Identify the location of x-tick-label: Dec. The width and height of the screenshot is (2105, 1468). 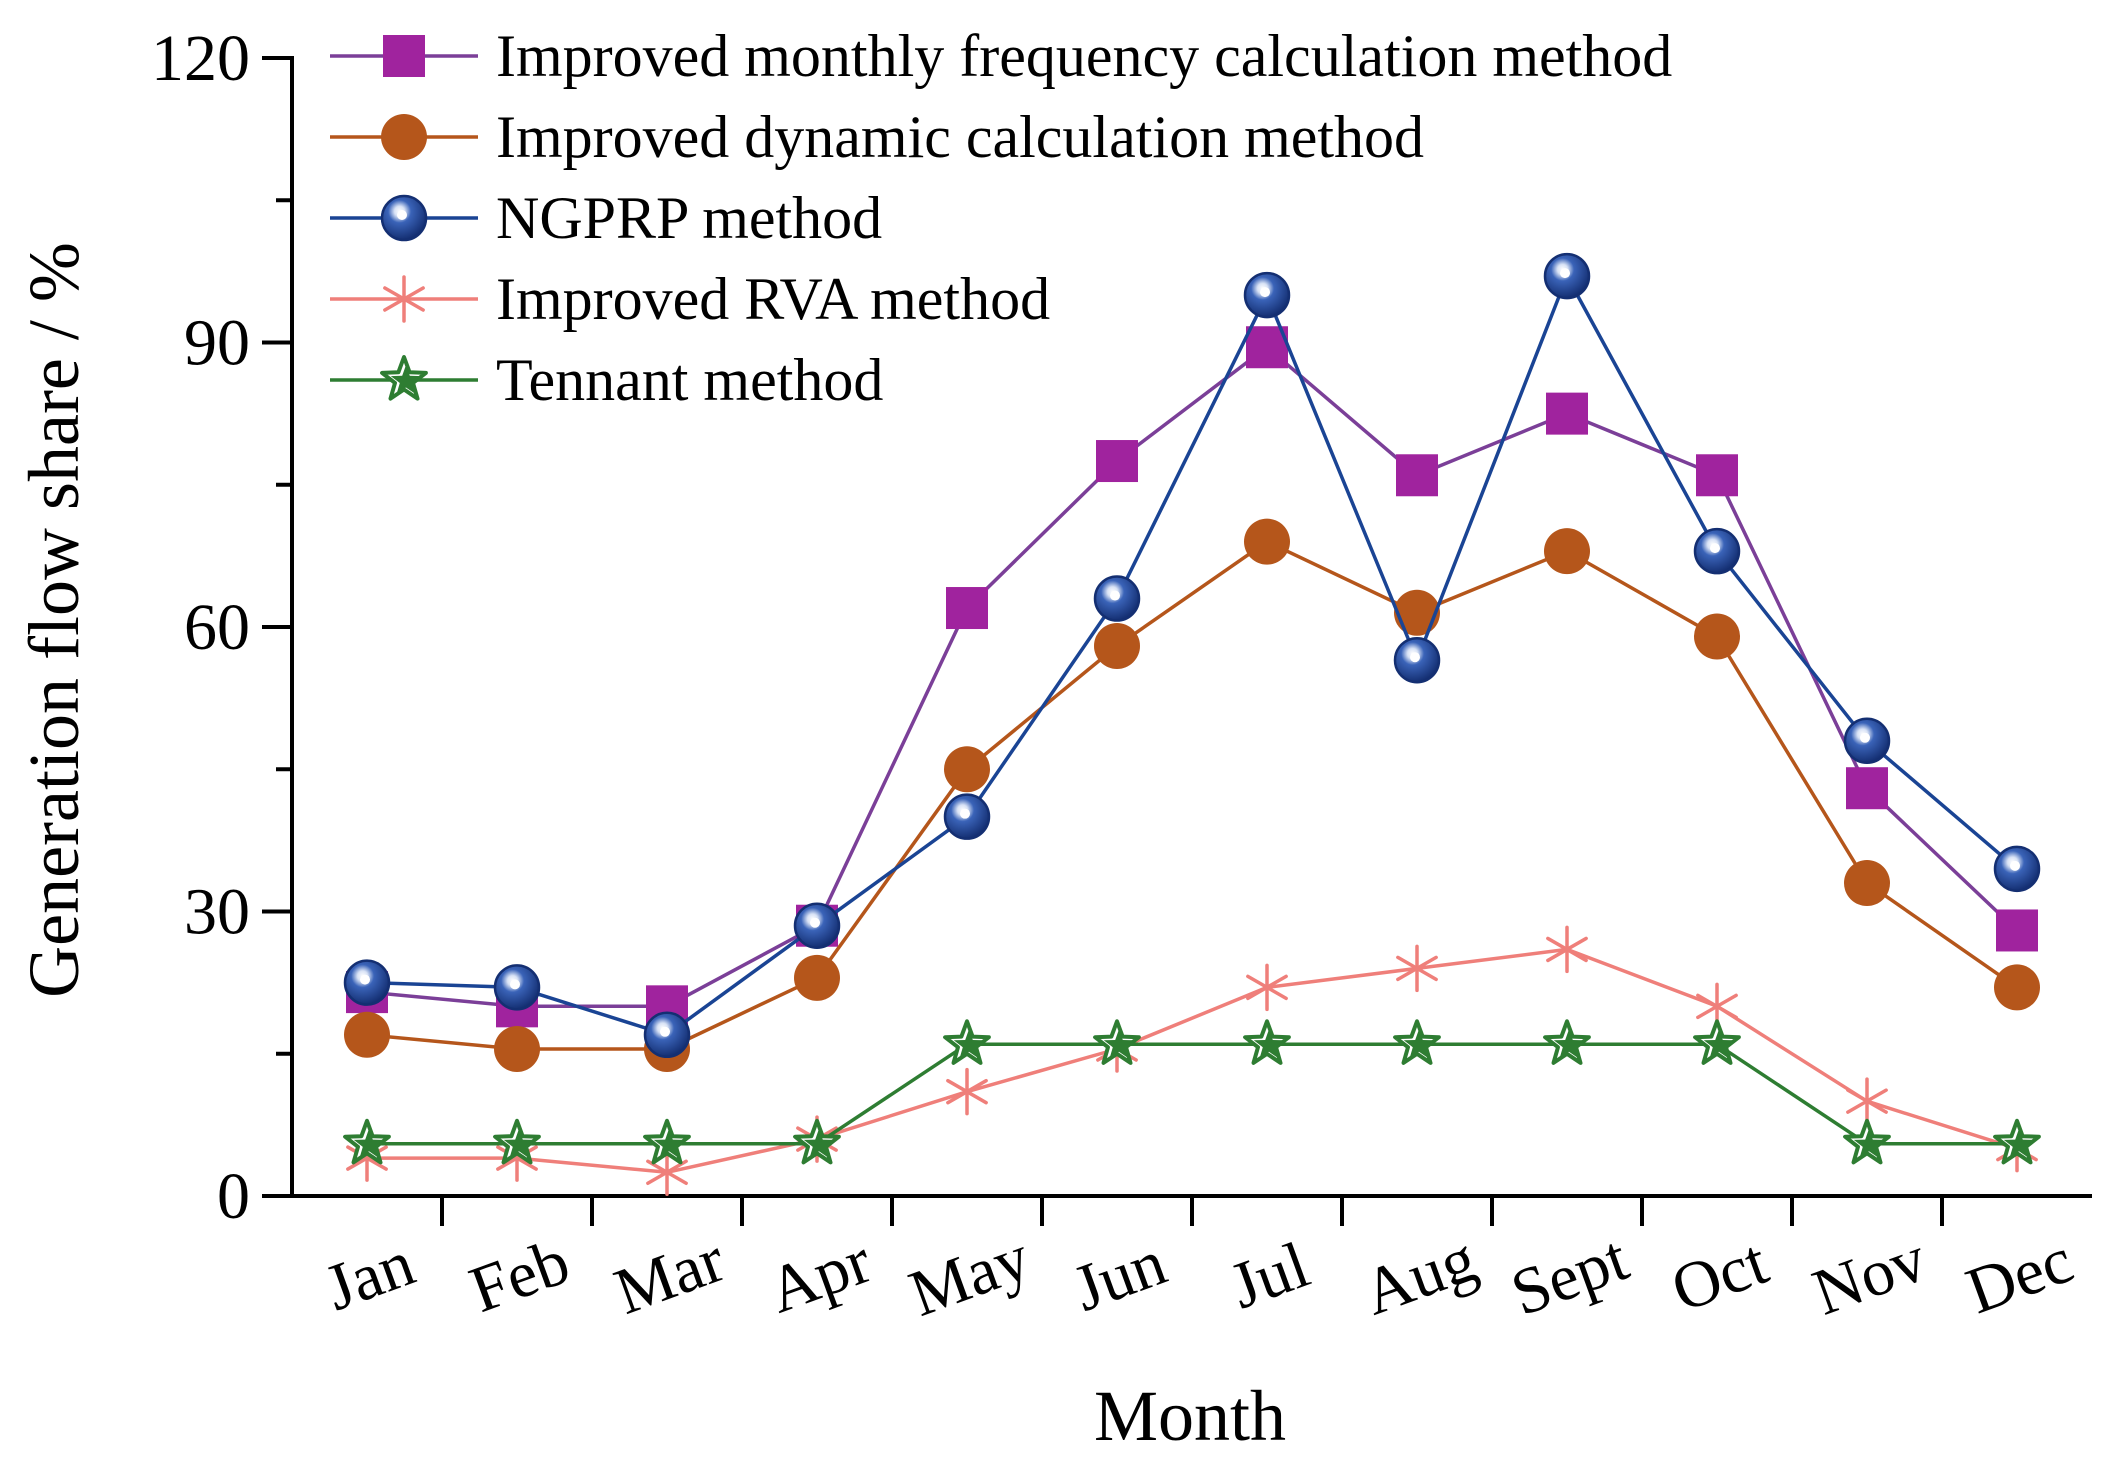
(2019, 1275).